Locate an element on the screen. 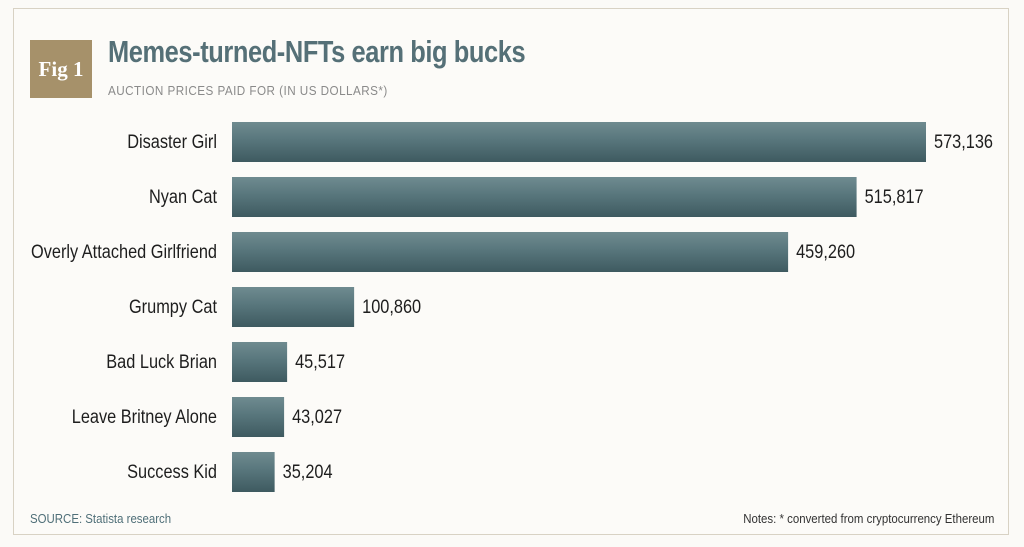 The image size is (1024, 547). value-label: 43,027 is located at coordinates (317, 416).